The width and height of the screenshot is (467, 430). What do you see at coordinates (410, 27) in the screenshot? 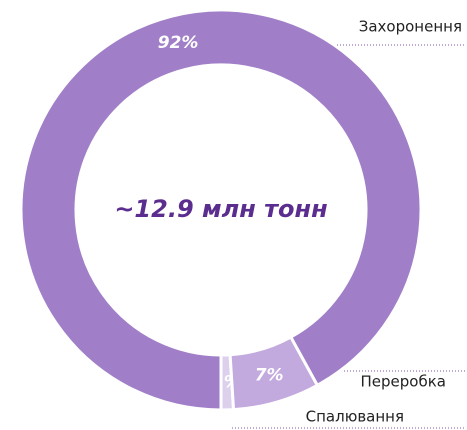
I see `category-label: Захоронення` at bounding box center [410, 27].